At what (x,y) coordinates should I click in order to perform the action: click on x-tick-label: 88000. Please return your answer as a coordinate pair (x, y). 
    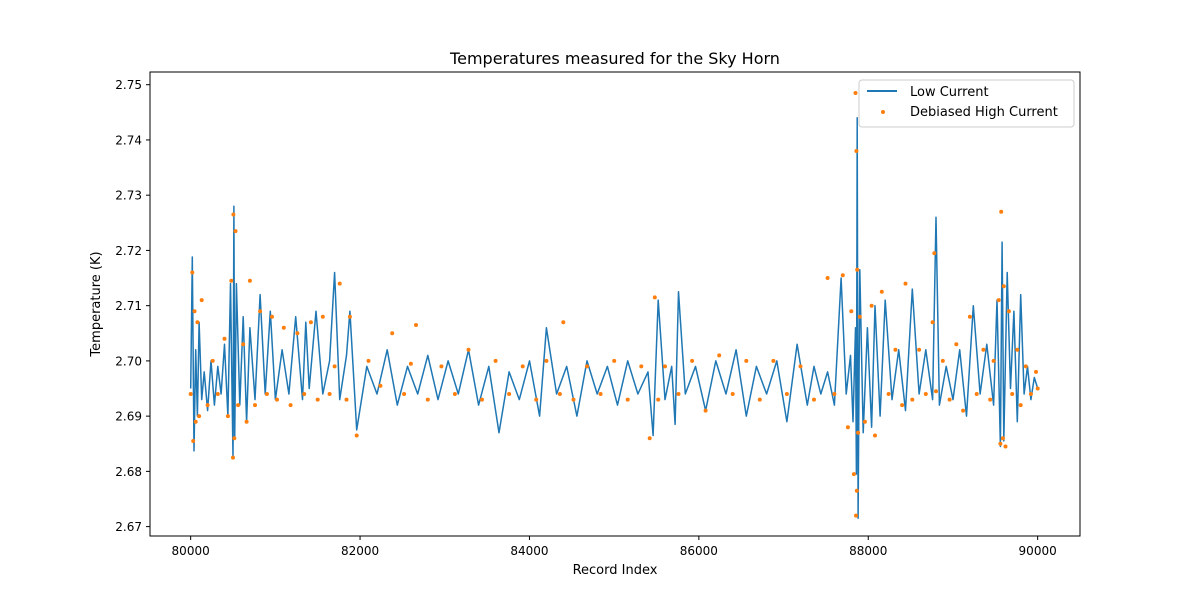
    Looking at the image, I should click on (868, 551).